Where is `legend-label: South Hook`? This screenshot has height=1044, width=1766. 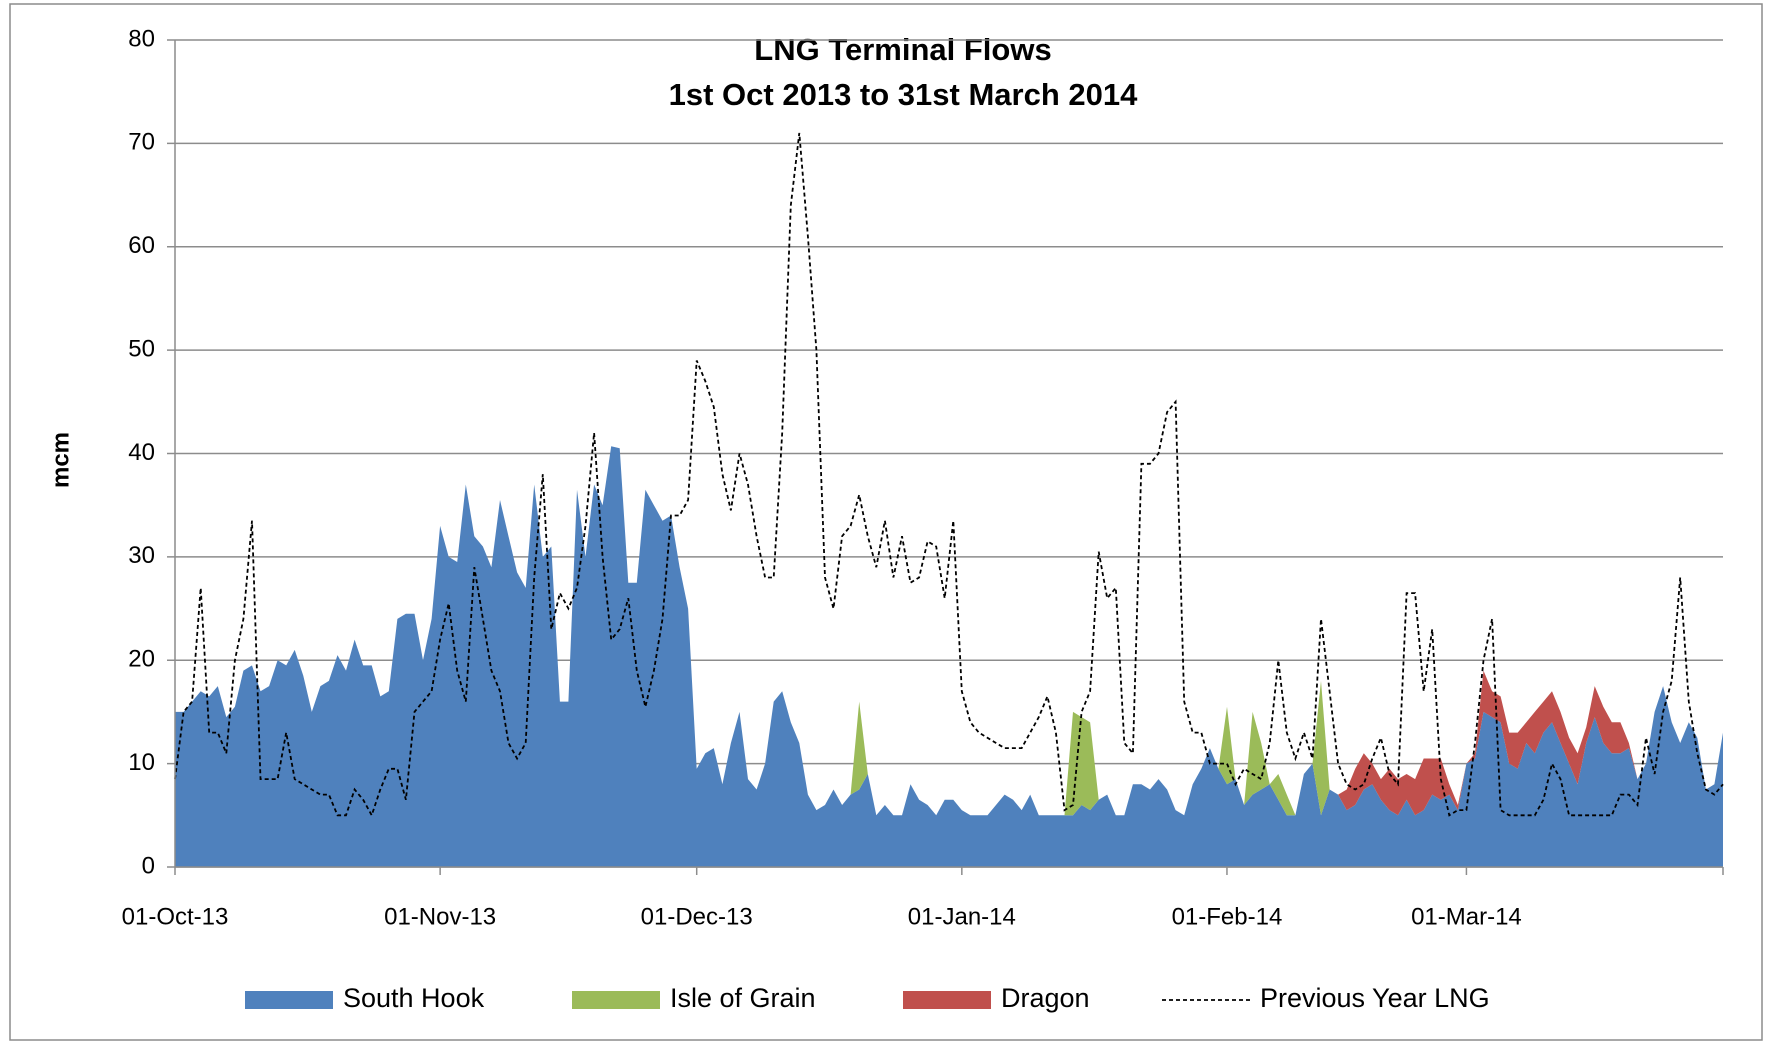
legend-label: South Hook is located at coordinates (414, 998).